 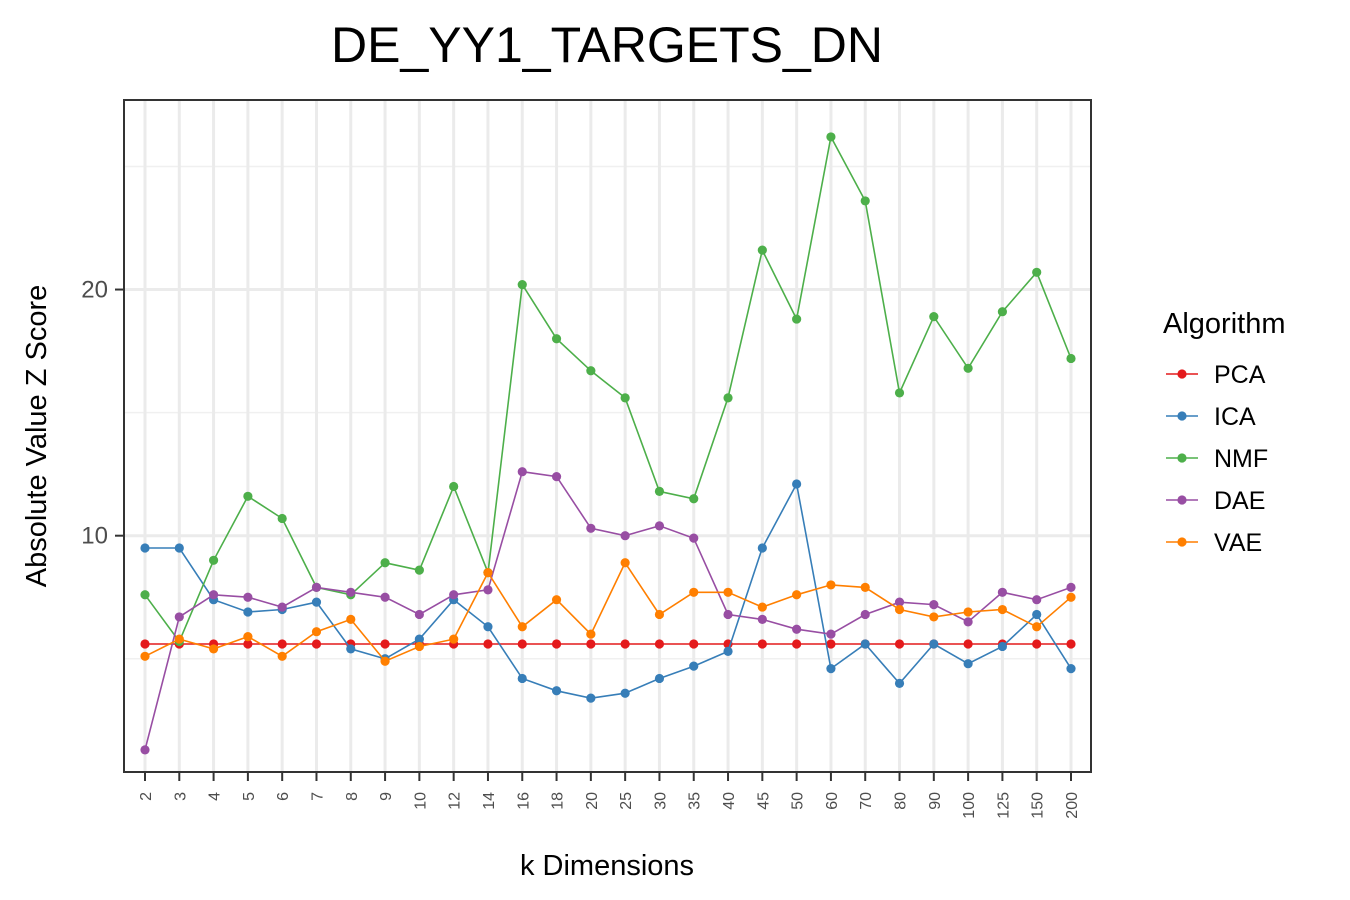 What do you see at coordinates (1235, 417) in the screenshot?
I see `legend-label-ica: ICA` at bounding box center [1235, 417].